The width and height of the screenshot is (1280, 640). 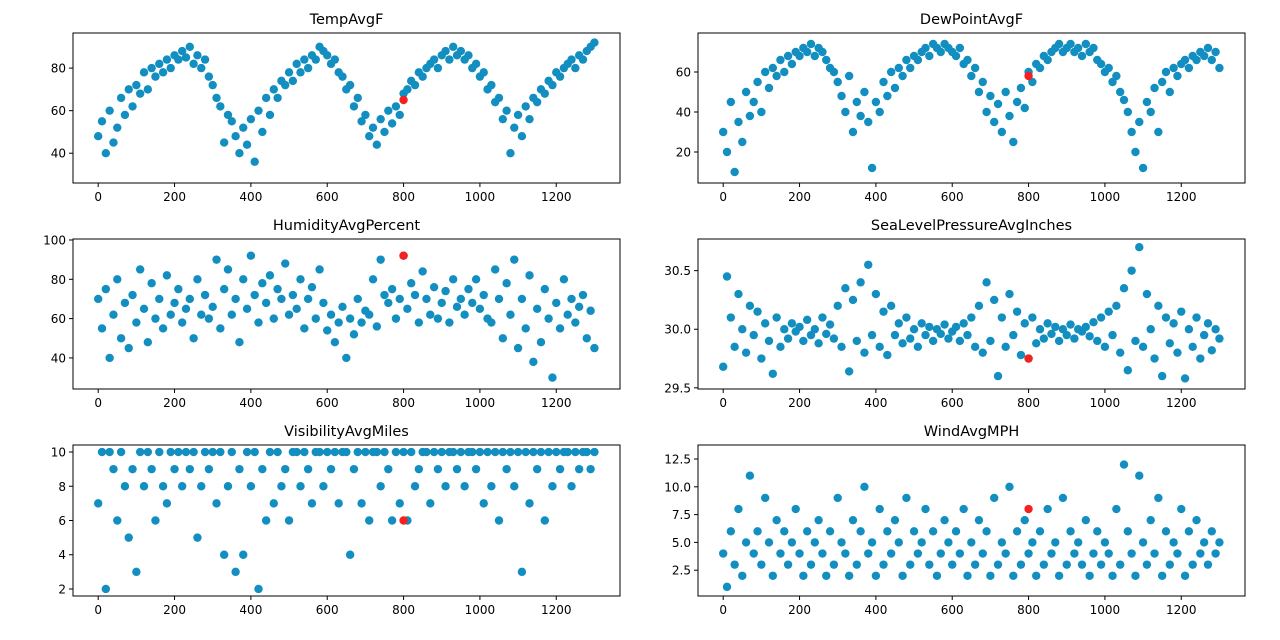 I want to click on x-tick-label: 600, so click(x=952, y=197).